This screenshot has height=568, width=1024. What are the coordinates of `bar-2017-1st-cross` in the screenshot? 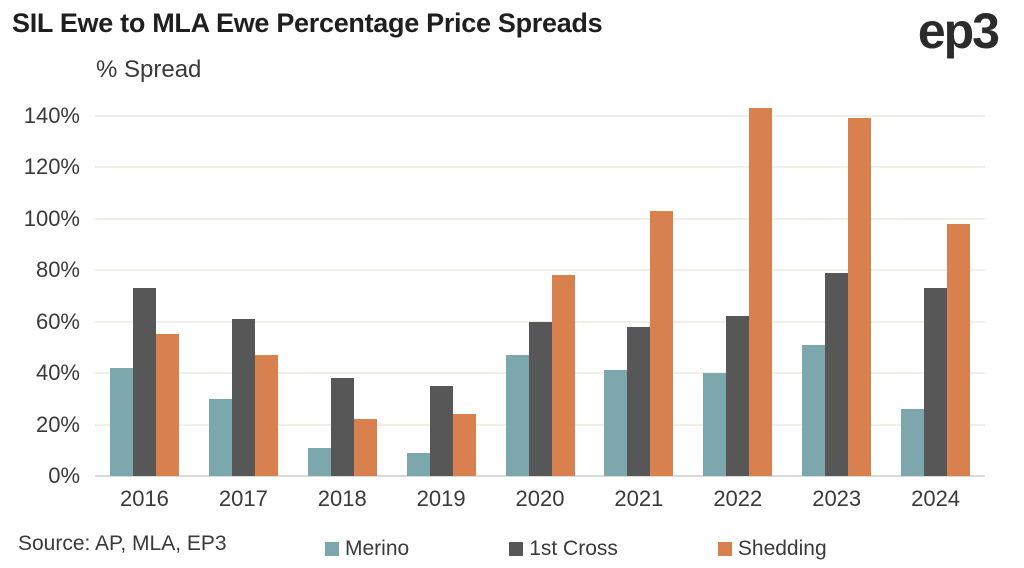 It's located at (243, 397).